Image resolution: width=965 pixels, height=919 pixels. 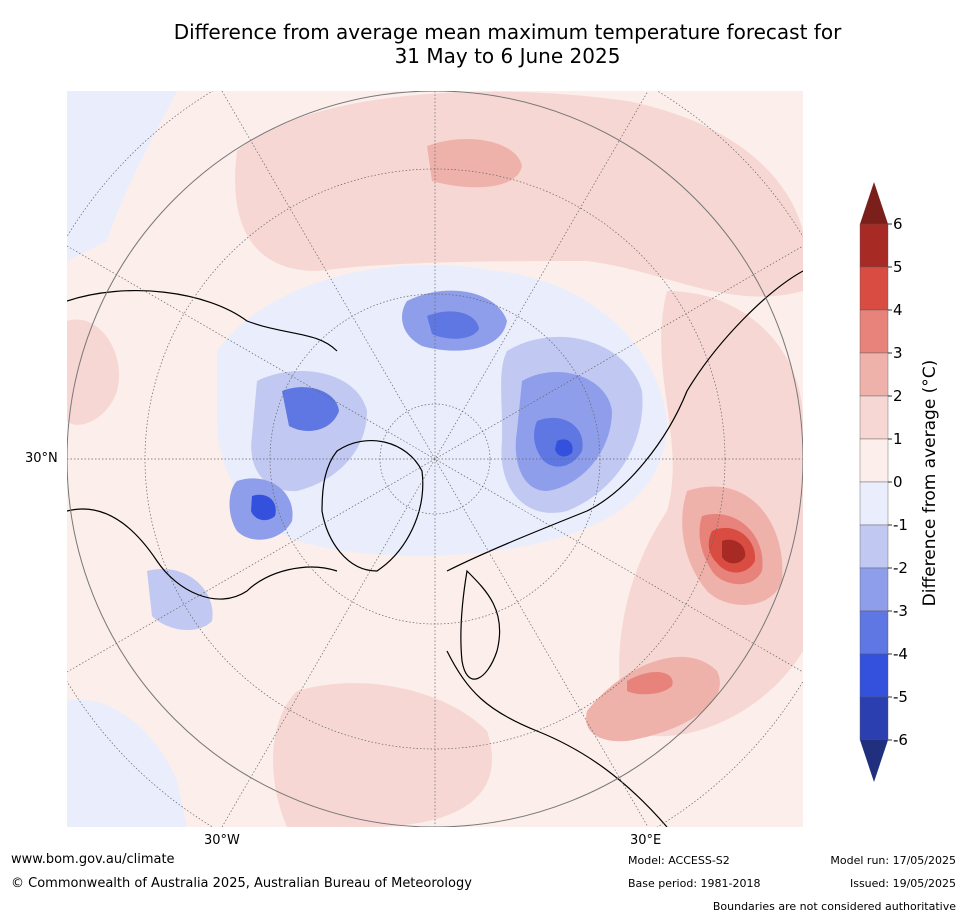 I want to click on colorbar-tick-label: -1, so click(x=900, y=525).